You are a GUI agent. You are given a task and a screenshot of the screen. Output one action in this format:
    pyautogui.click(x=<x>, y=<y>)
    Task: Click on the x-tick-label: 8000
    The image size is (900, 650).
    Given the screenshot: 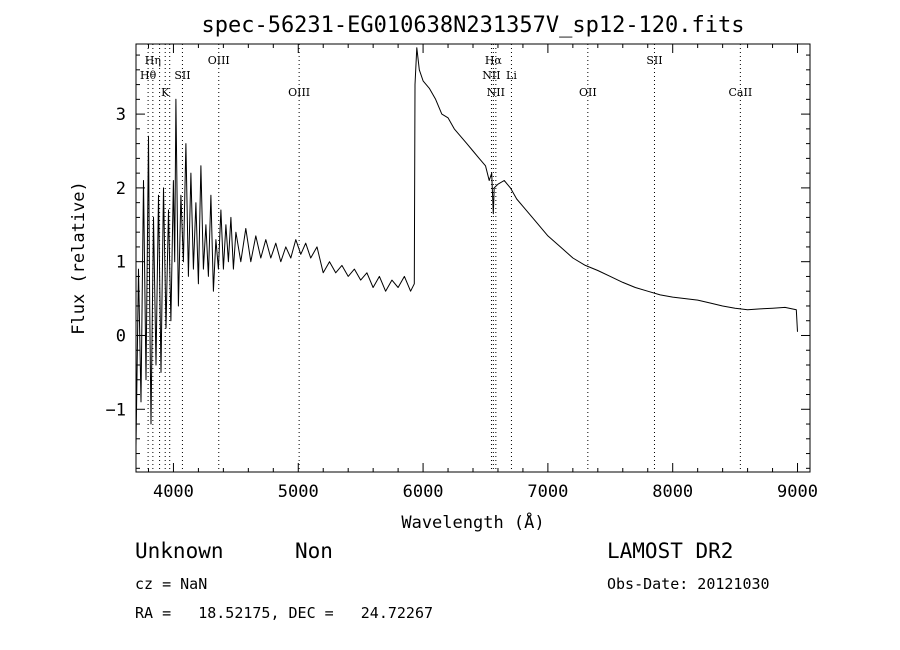 What is the action you would take?
    pyautogui.click(x=672, y=492)
    